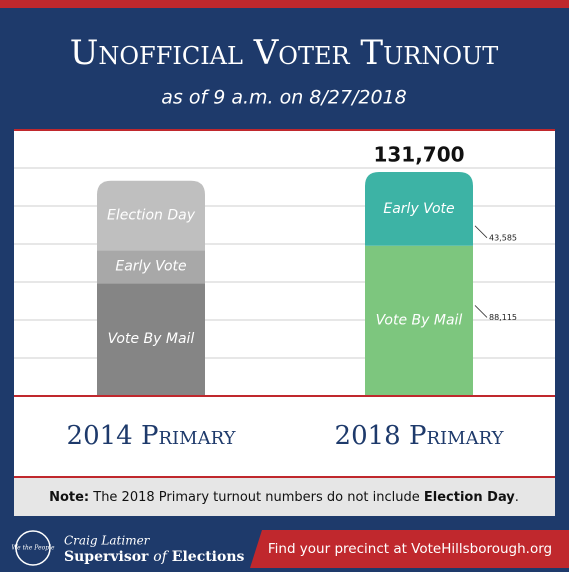 The height and width of the screenshot is (572, 569). I want to click on office-of: of, so click(161, 557).